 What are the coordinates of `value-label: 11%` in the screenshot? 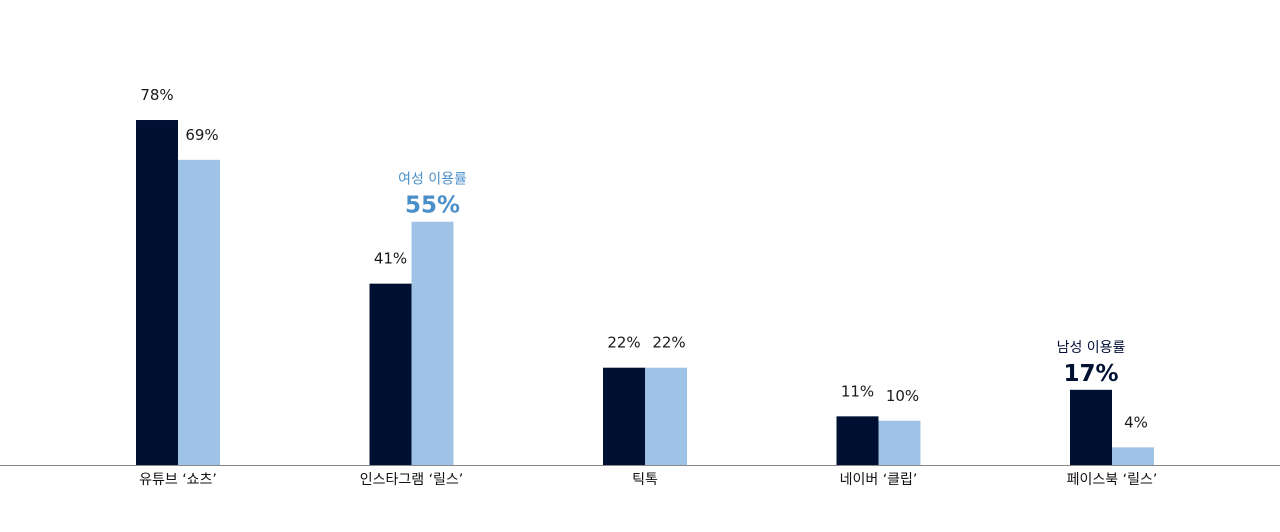 It's located at (857, 391).